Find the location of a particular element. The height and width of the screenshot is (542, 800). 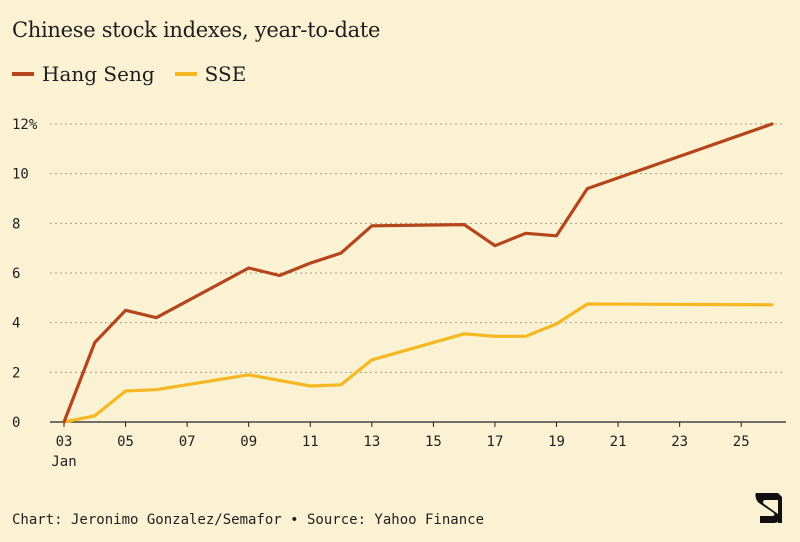

legend-item-hang-seng: Hang Seng is located at coordinates (83, 74).